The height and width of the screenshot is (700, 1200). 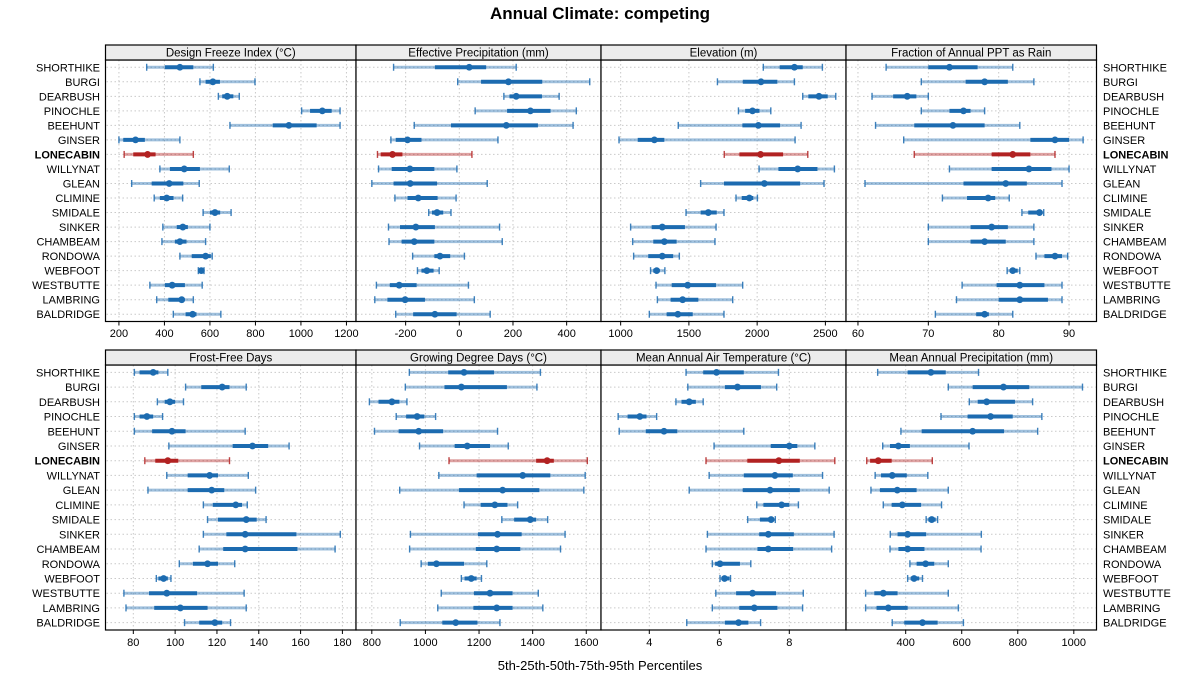 What do you see at coordinates (478, 359) in the screenshot?
I see `label: Growing Degree Days (°C)` at bounding box center [478, 359].